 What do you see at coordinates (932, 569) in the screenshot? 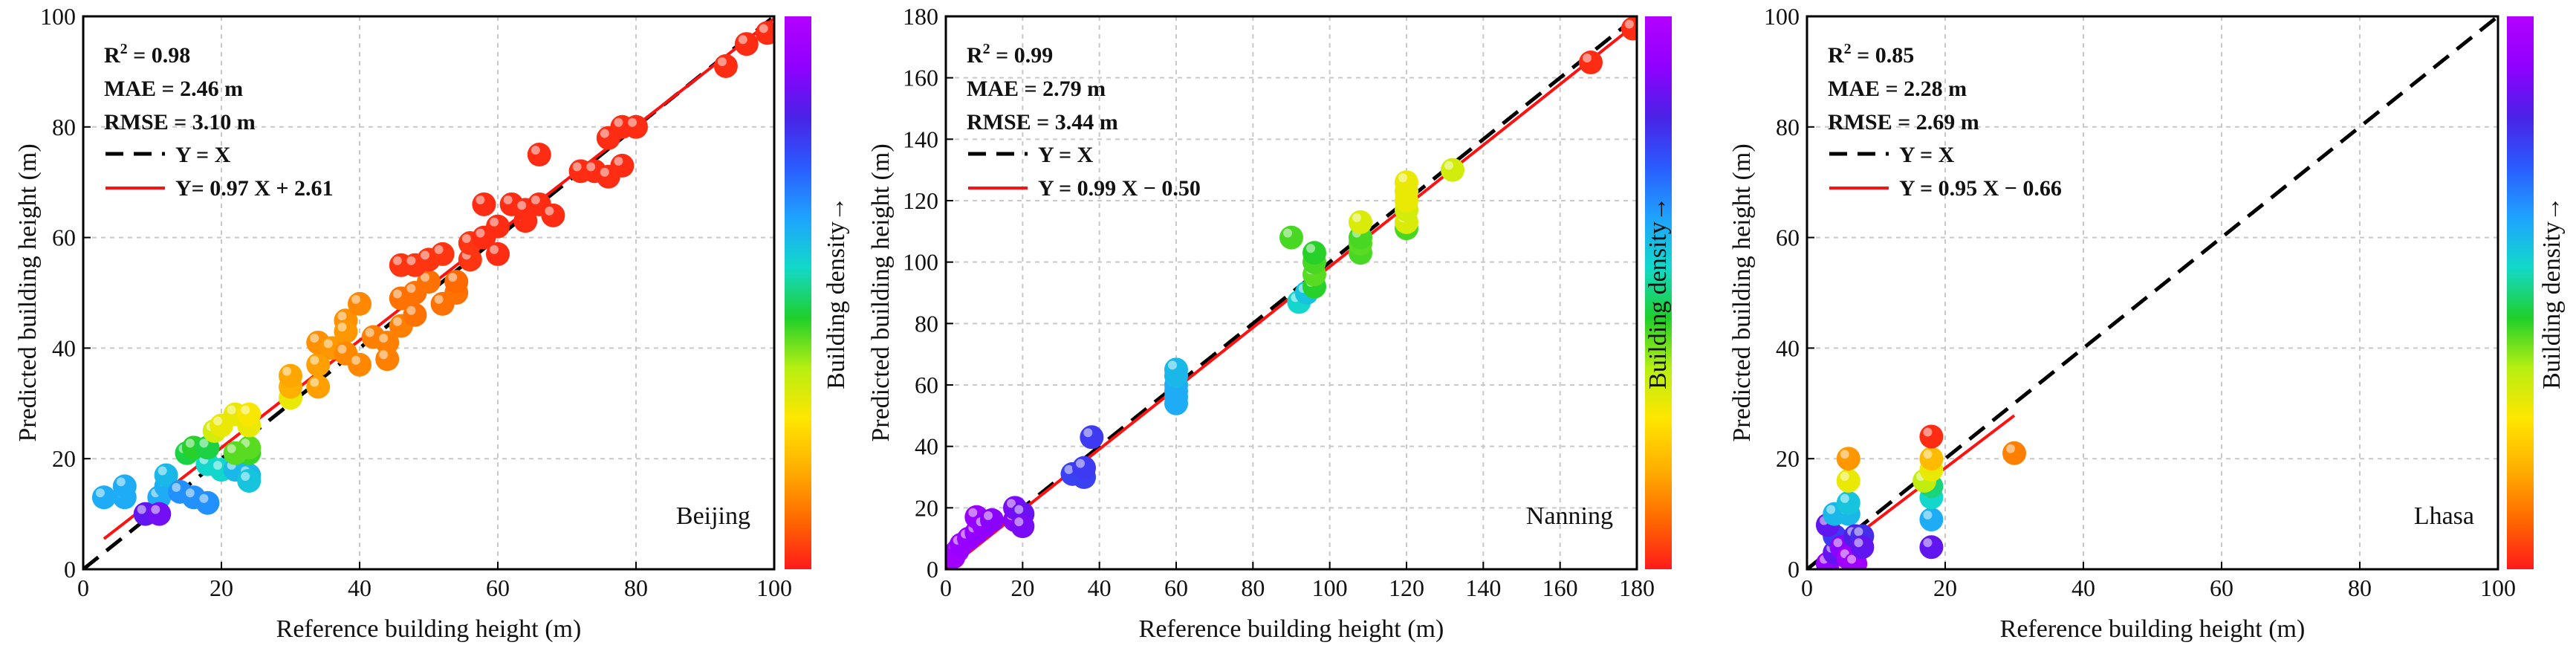
I see `y-tick-label-nanning: 0` at bounding box center [932, 569].